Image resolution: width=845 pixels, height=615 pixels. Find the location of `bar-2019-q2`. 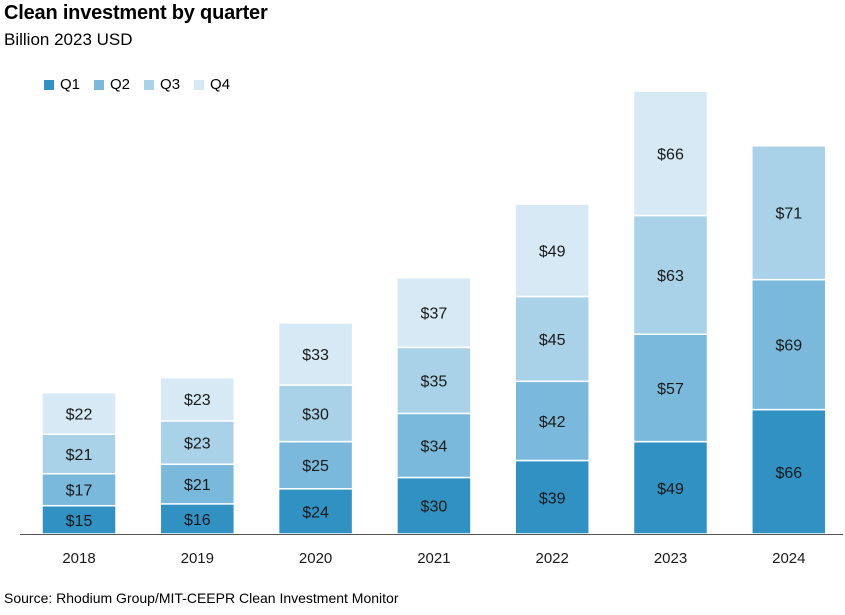

bar-2019-q2 is located at coordinates (197, 484).